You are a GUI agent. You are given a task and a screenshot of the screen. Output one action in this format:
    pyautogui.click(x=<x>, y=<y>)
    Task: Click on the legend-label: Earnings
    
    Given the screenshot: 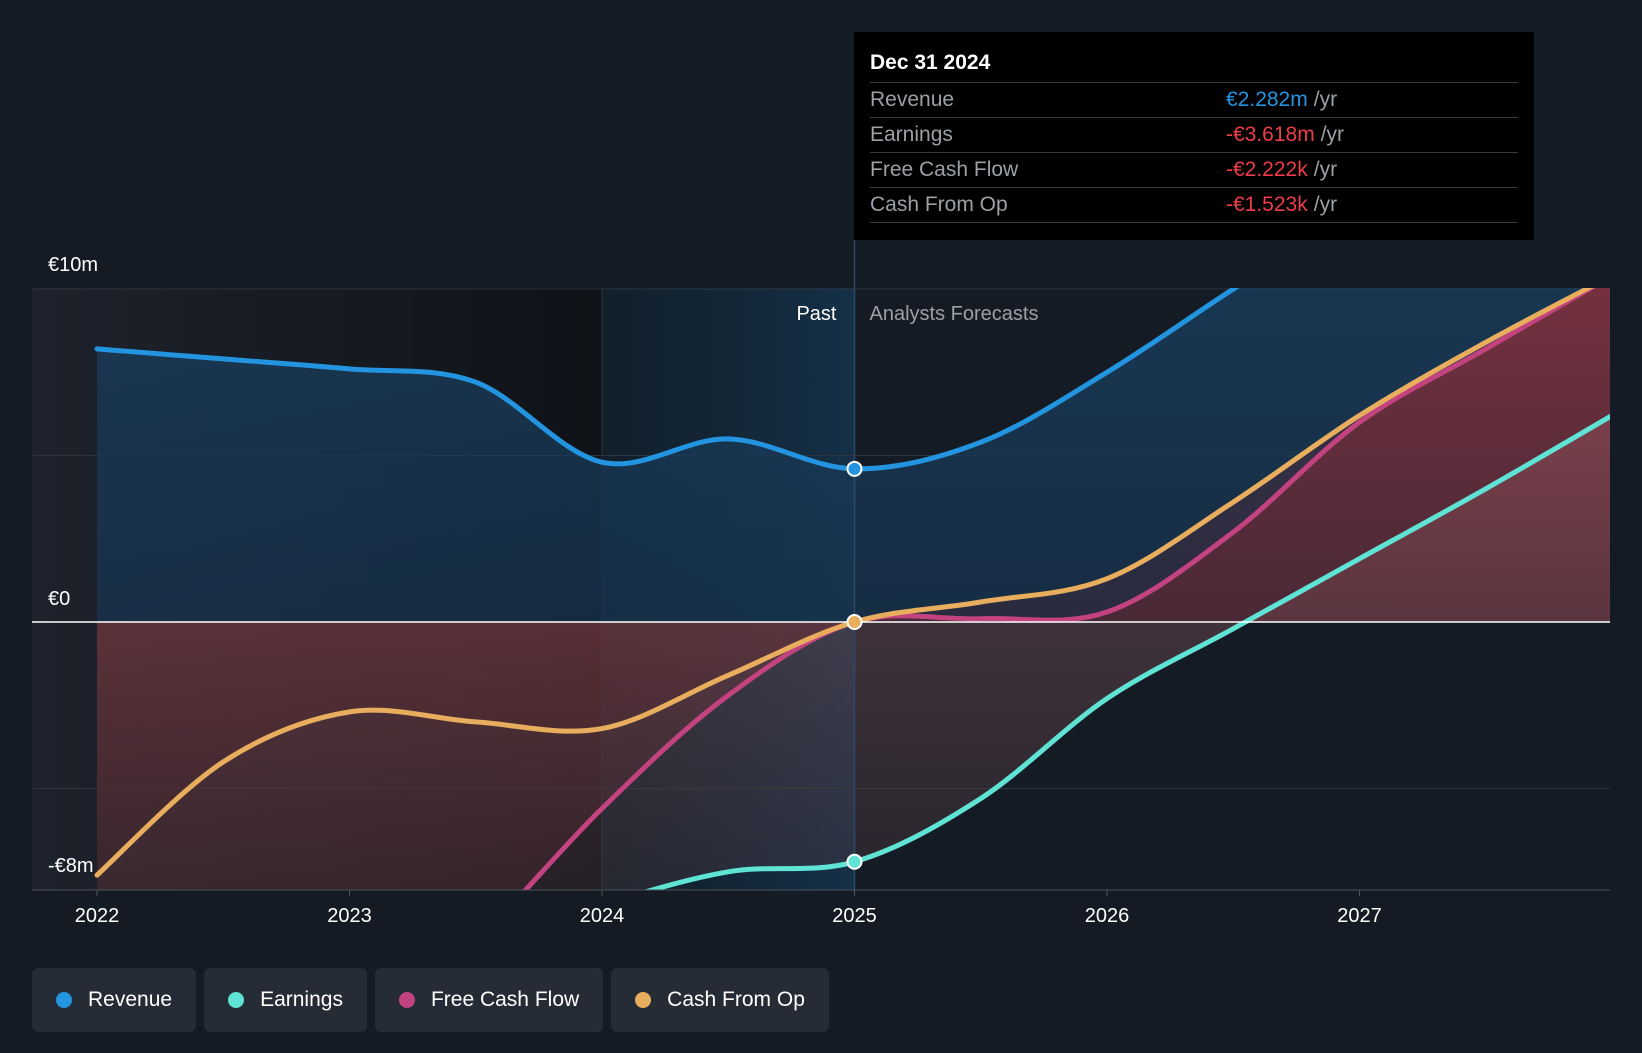 What is the action you would take?
    pyautogui.click(x=301, y=999)
    